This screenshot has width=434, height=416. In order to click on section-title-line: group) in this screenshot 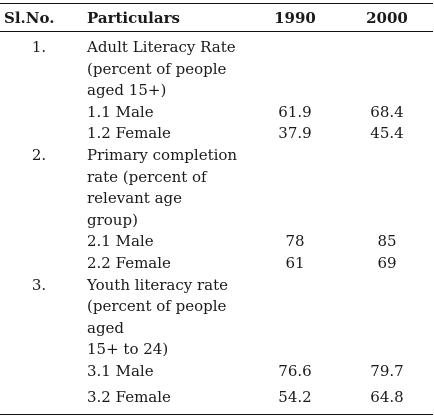, I will do `click(112, 219)`.